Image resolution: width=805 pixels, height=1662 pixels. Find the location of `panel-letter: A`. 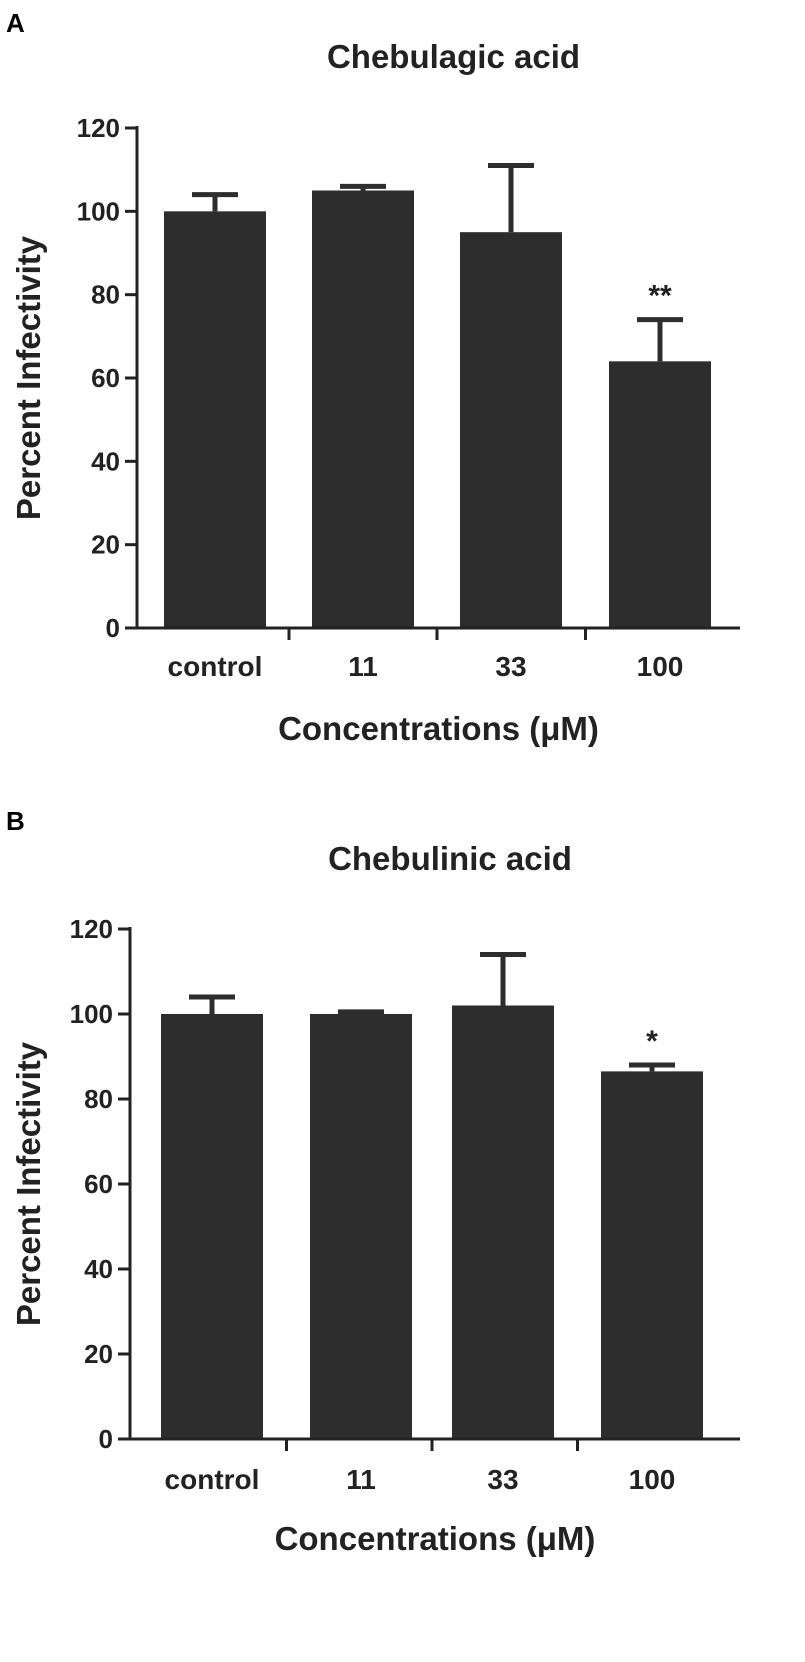

panel-letter: A is located at coordinates (15, 23).